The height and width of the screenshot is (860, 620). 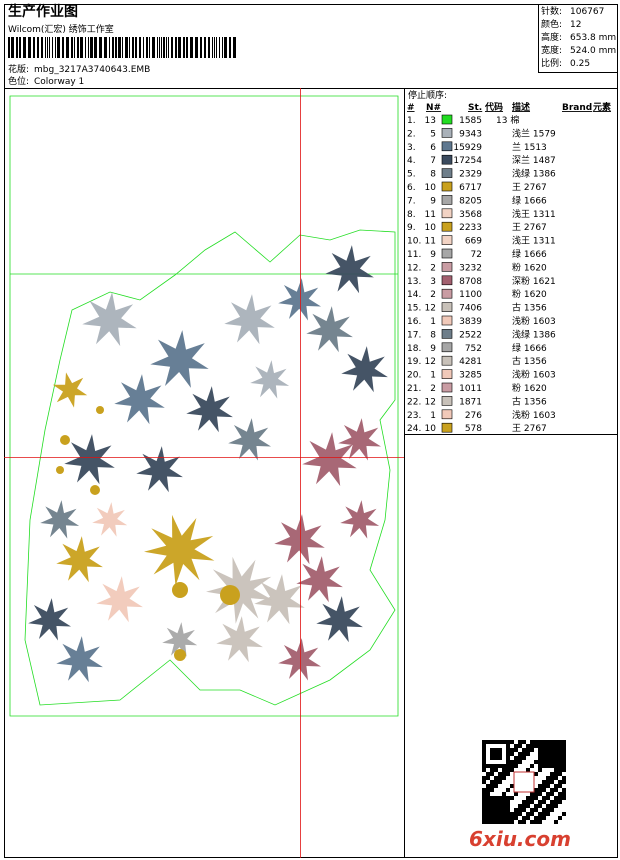 I want to click on row-needle: 11, so click(x=430, y=242).